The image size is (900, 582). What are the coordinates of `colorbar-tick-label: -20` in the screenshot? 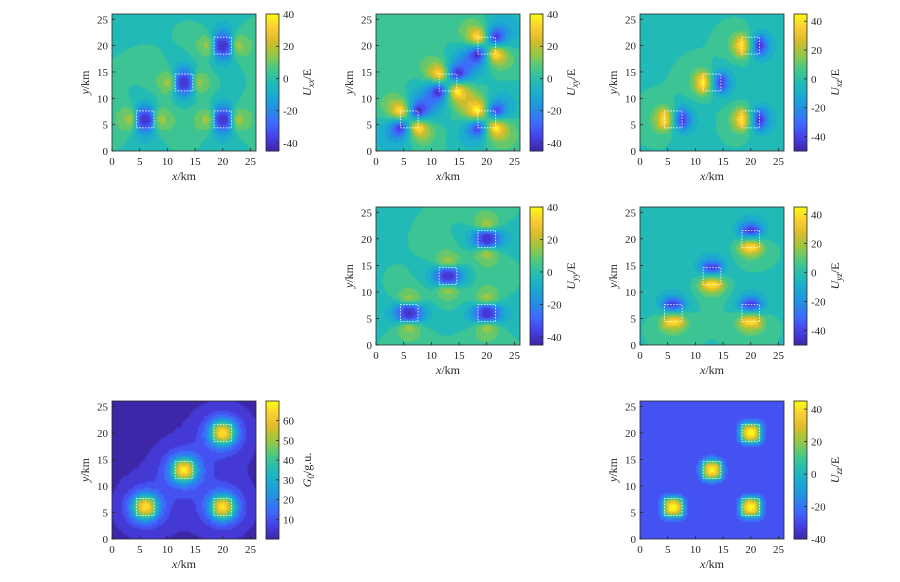 It's located at (554, 112).